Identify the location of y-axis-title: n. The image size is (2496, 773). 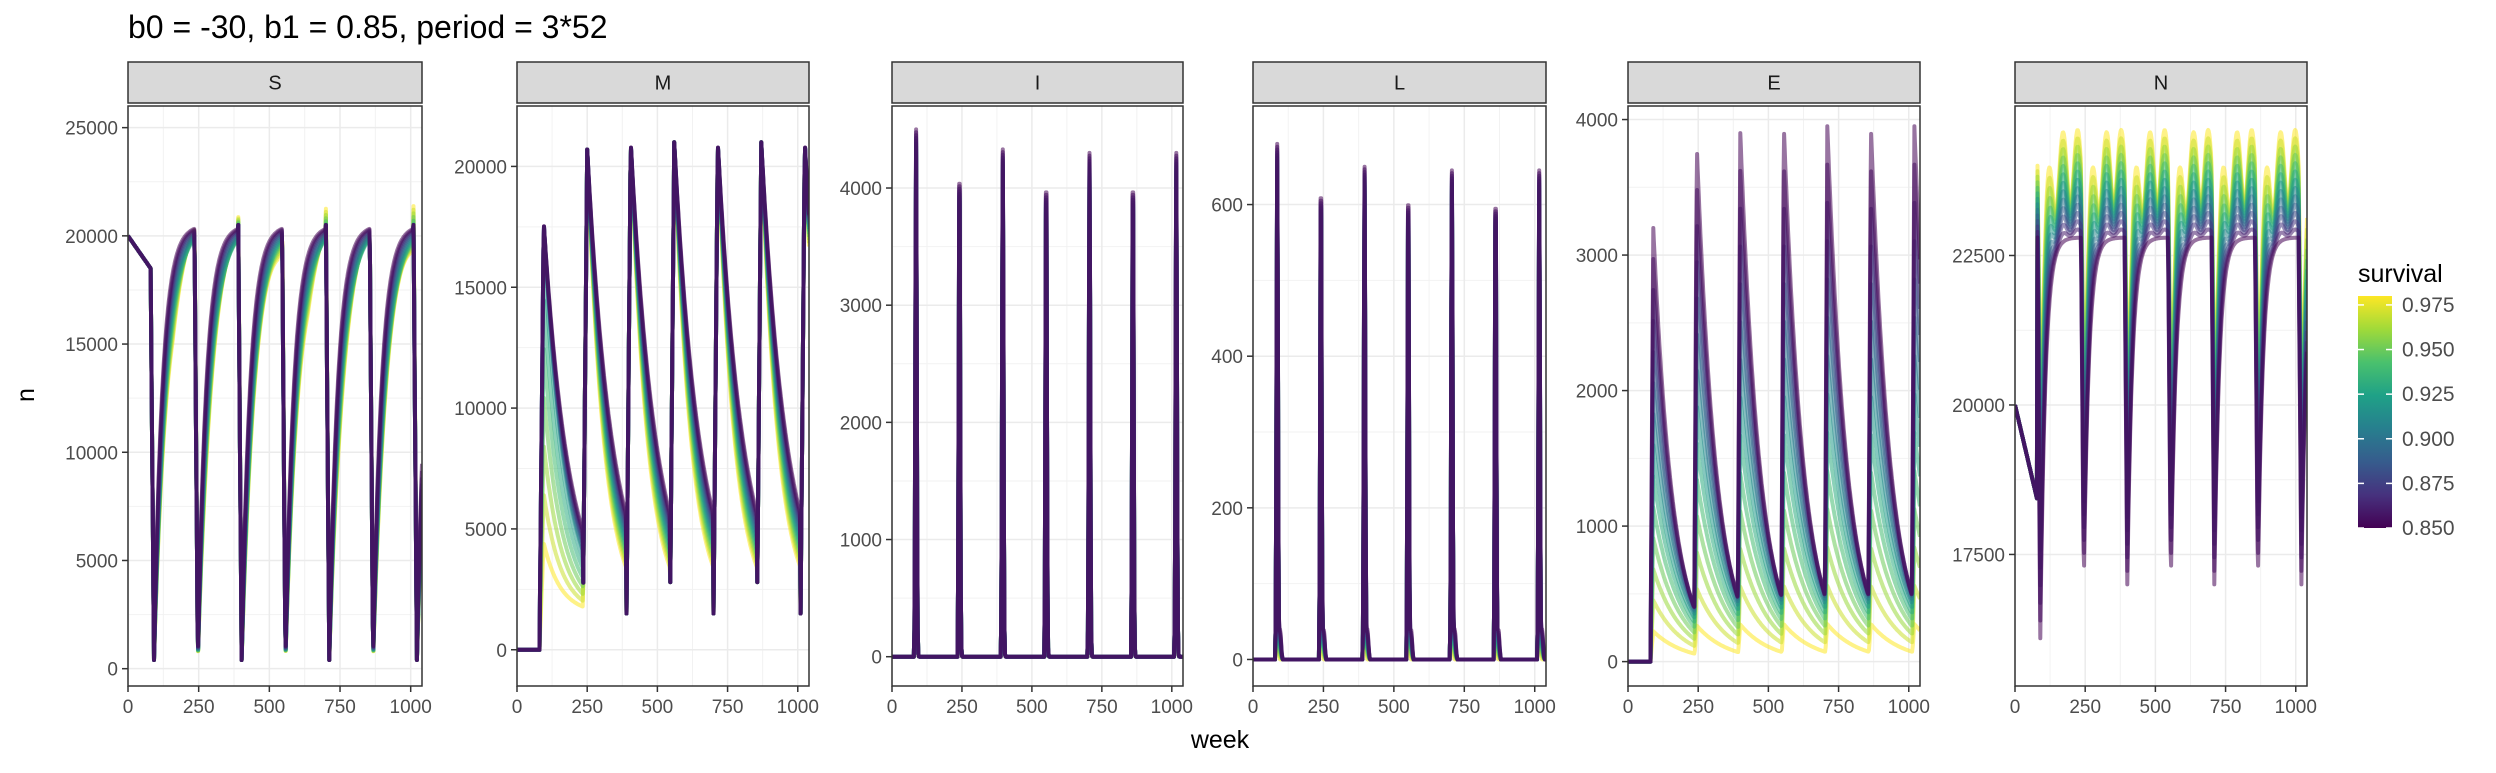
(26, 395).